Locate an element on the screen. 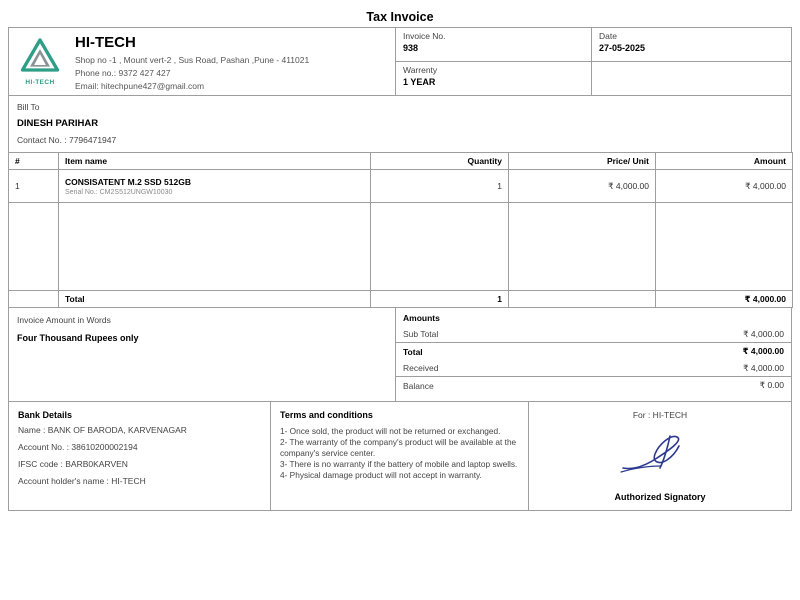  total-empty-sr is located at coordinates (33, 299).